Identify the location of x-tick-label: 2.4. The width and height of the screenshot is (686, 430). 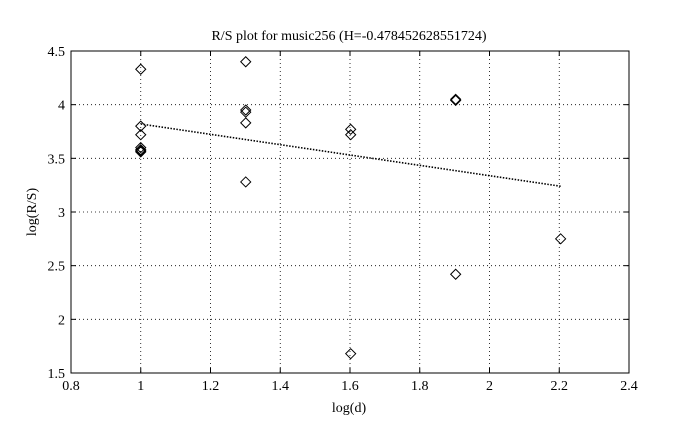
(629, 386).